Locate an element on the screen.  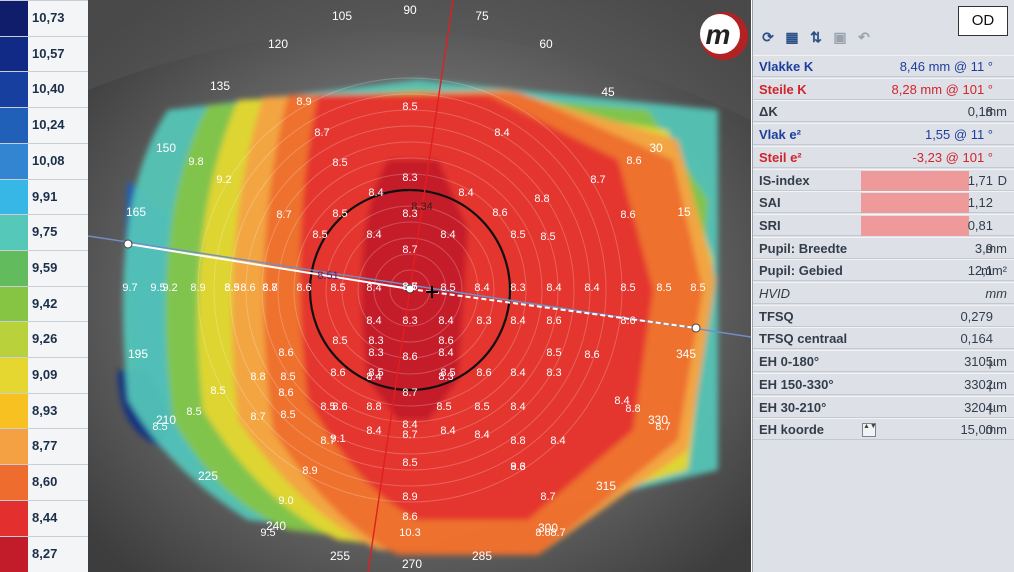
undo-icon: ↶ is located at coordinates (864, 37).